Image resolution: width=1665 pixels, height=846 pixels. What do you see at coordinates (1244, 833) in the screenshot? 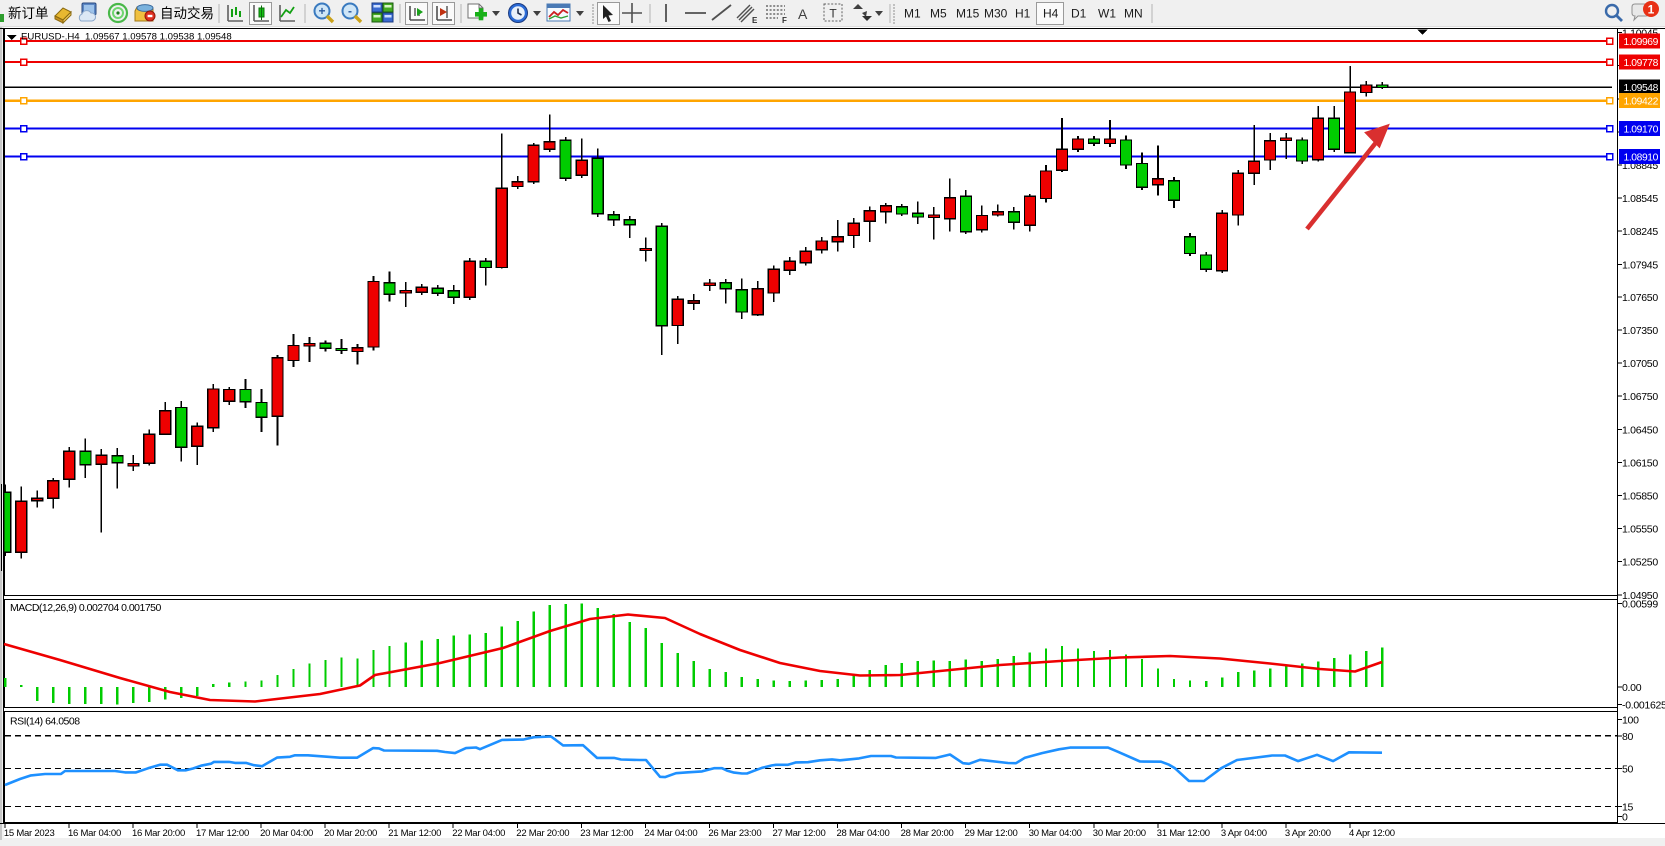
I see `svg-text: 3 Apr 04:00` at bounding box center [1244, 833].